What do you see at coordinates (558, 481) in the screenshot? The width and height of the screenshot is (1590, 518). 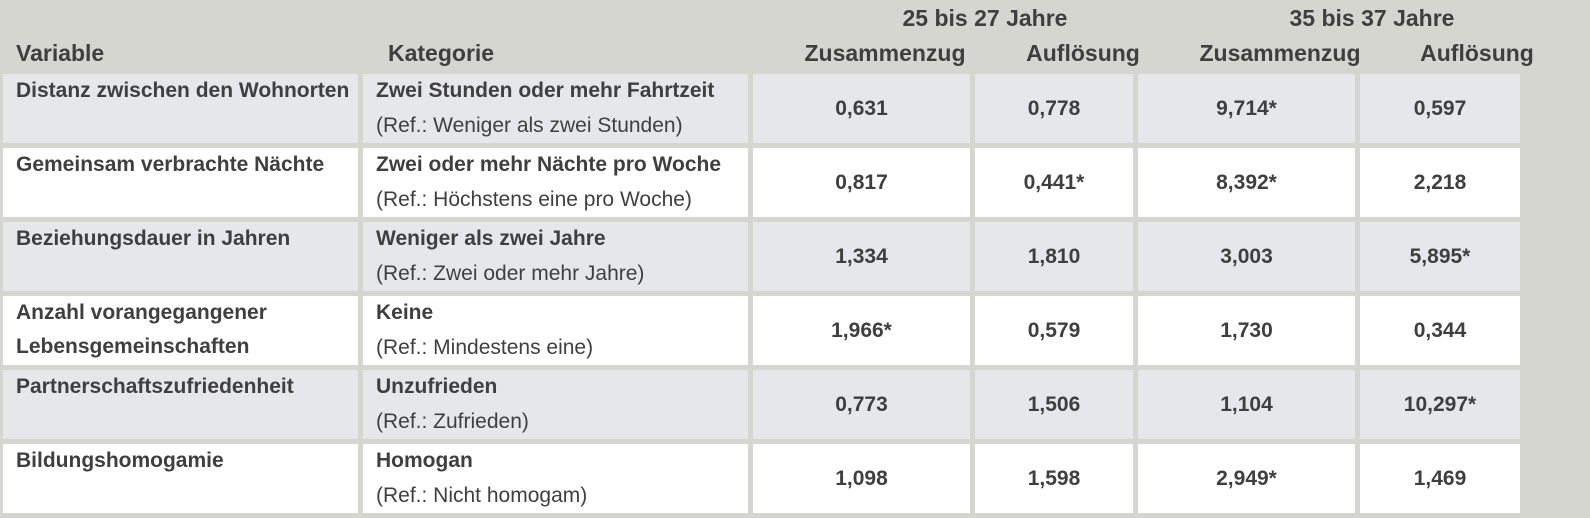 I see `kategorie-cell: Homogan (Ref.: Nicht homogam)` at bounding box center [558, 481].